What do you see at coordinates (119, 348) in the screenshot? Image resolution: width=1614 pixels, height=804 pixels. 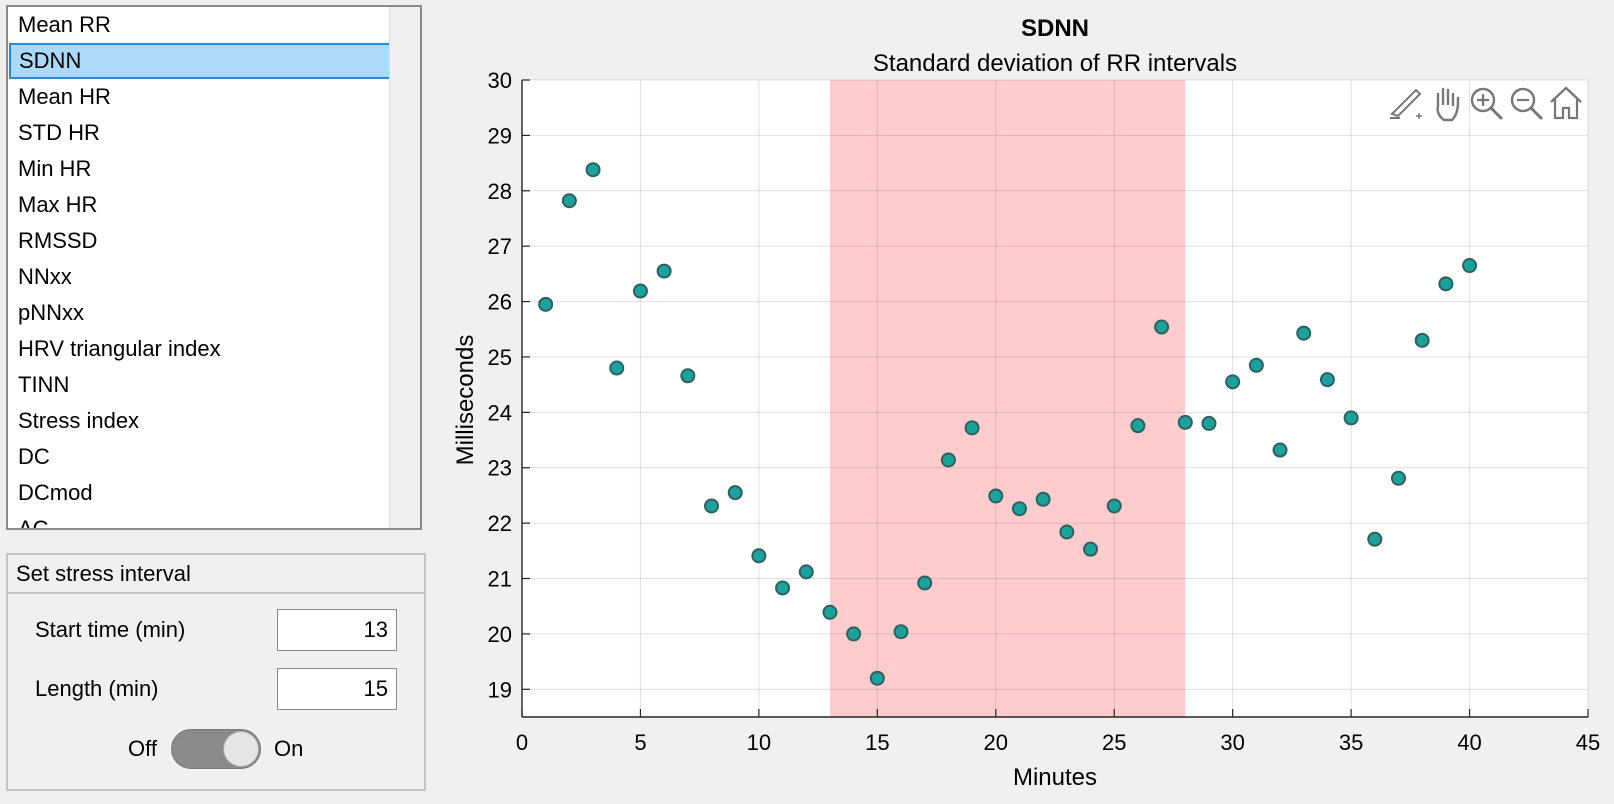 I see `metric-list-item: HRV triangular index` at bounding box center [119, 348].